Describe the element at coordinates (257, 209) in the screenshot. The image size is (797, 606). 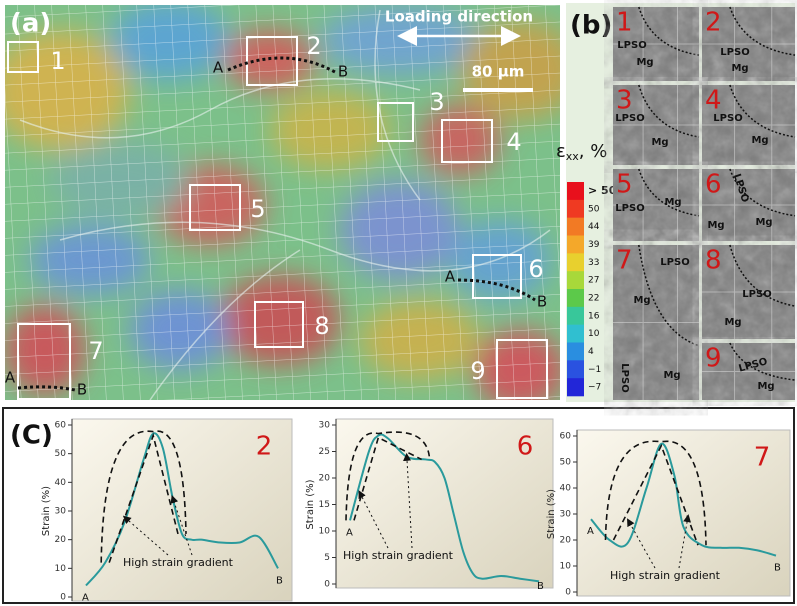
I see `region-number: 5` at that location.